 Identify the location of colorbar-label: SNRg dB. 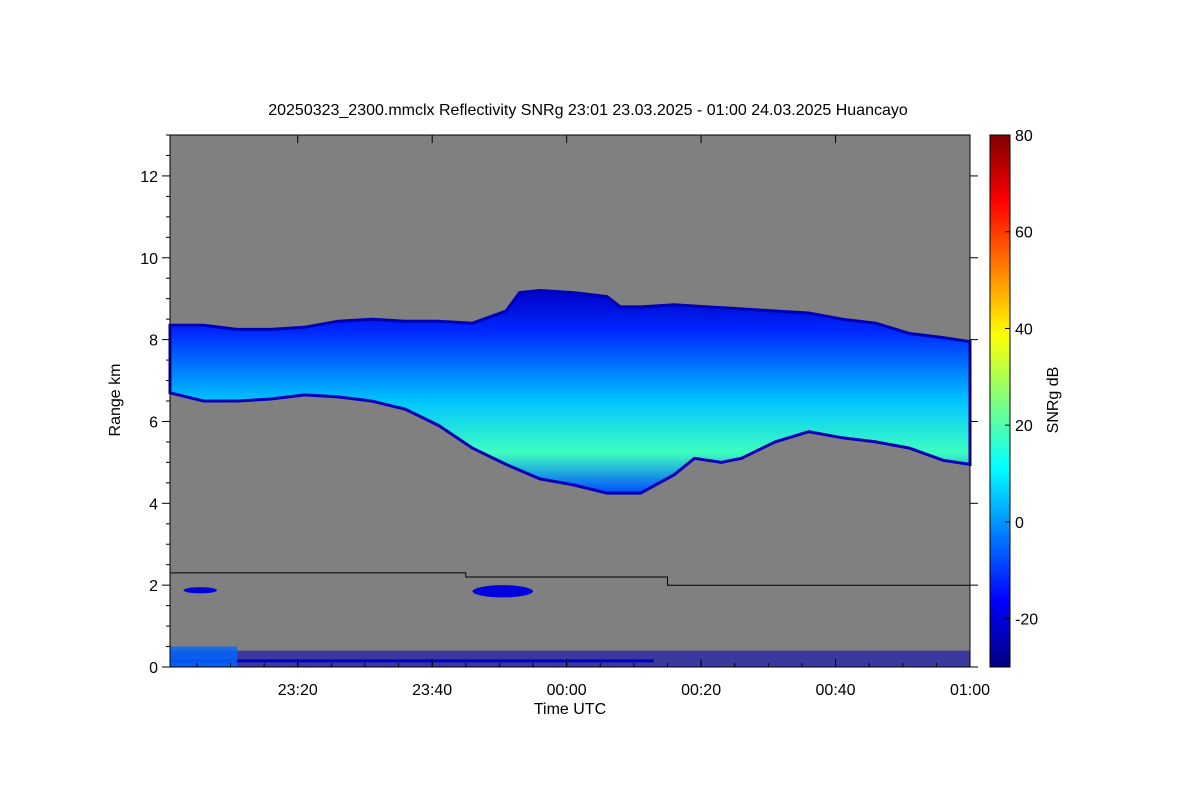
(1053, 400).